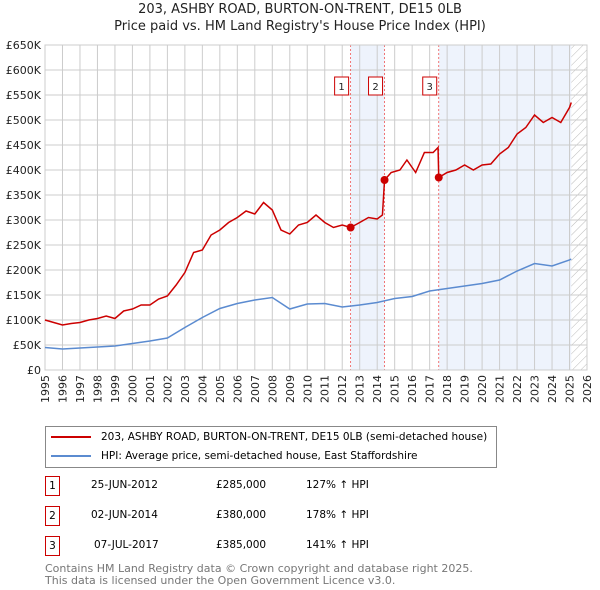 This screenshot has width=600, height=590. I want to click on transaction-hpi: 141% ↑ HPI, so click(337, 545).